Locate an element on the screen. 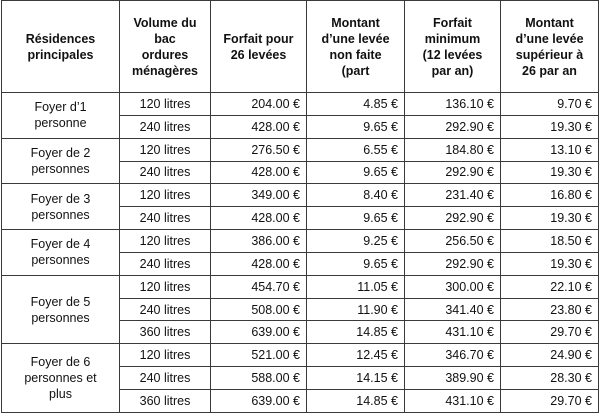  missed-pickup-cell: 9.25 € is located at coordinates (355, 241).